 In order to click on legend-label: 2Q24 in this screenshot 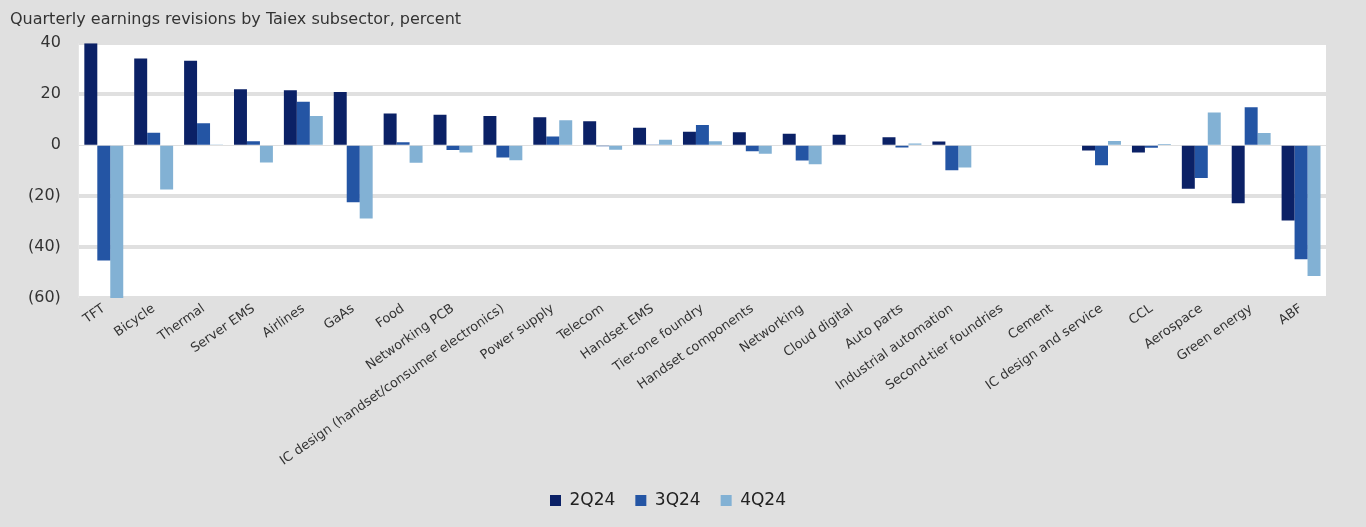, I will do `click(592, 498)`.